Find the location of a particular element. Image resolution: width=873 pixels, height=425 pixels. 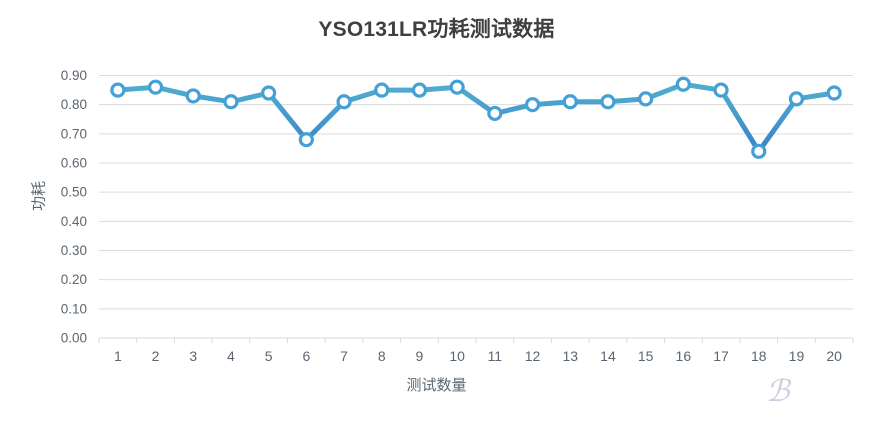

x-tick-label: 16 is located at coordinates (684, 356).